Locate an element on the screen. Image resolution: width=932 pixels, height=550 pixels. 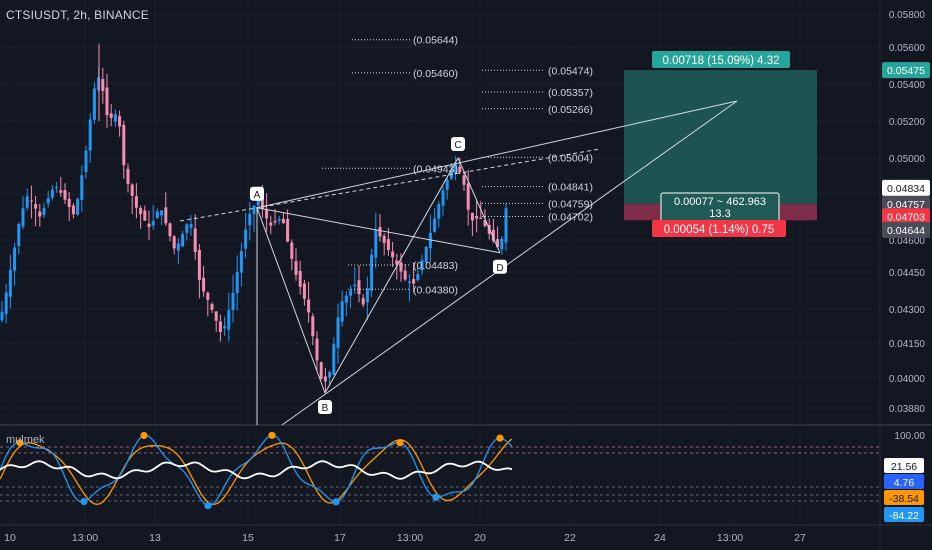
fib-label: (0.04702) is located at coordinates (570, 218).